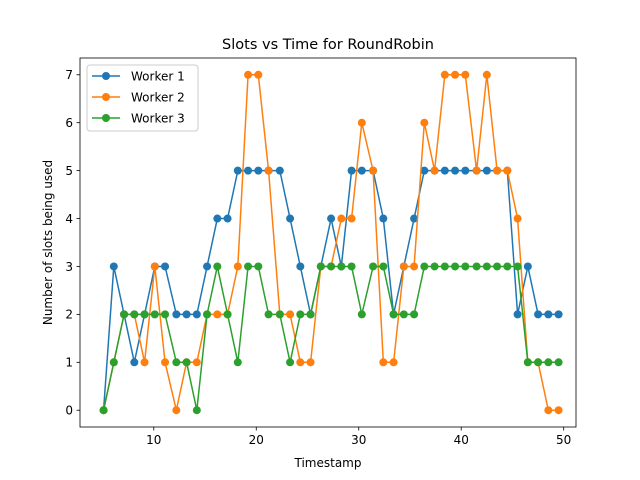 This screenshot has height=480, width=640. I want to click on y-tick-label: 2, so click(69, 315).